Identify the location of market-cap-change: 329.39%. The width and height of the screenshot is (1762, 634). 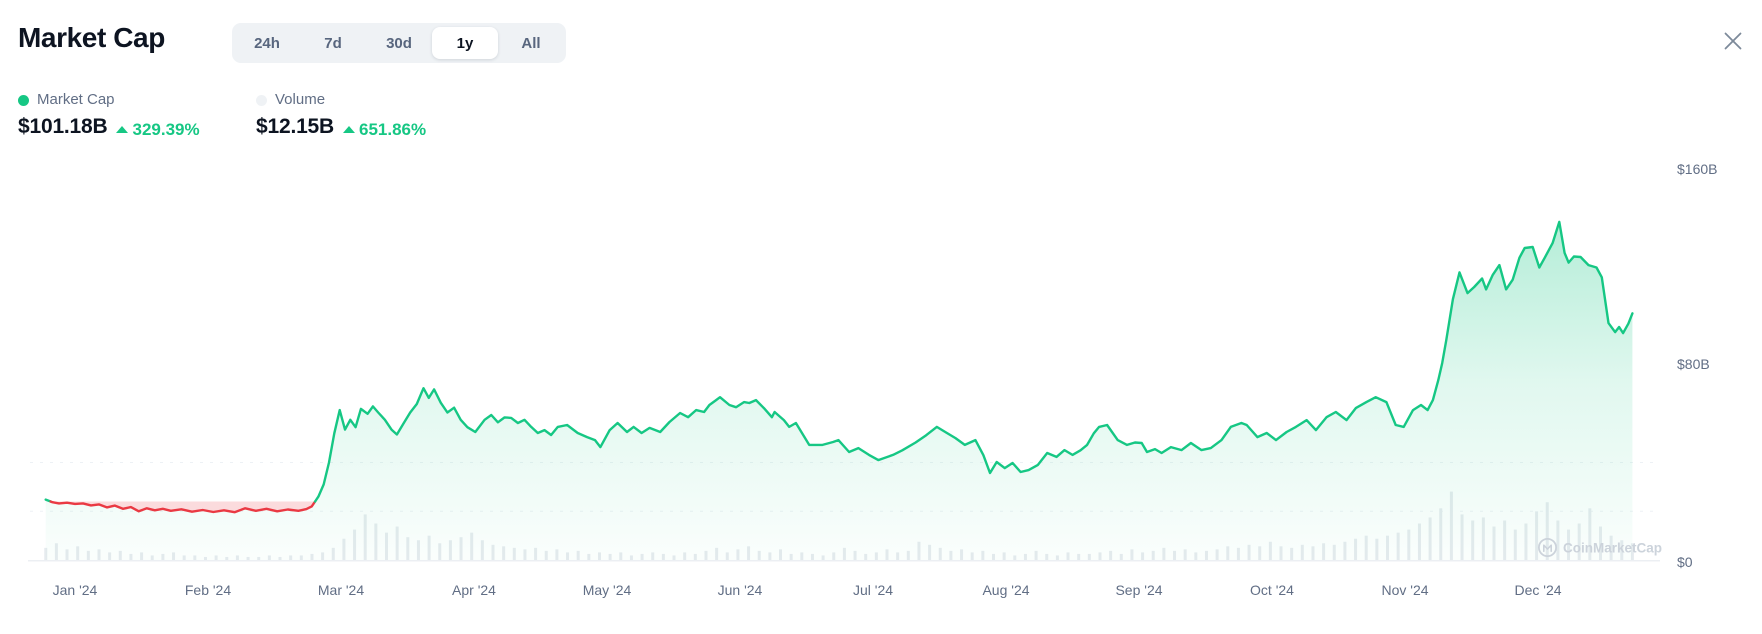
(166, 129).